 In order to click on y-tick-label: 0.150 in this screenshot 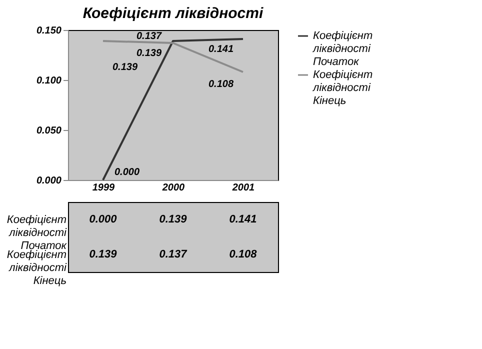, I will do `click(49, 31)`.